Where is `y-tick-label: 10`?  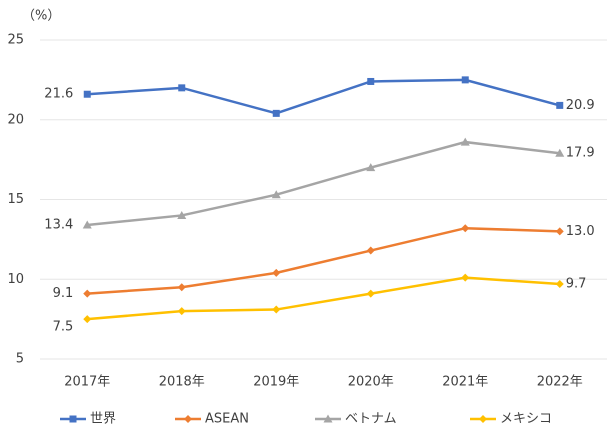
y-tick-label: 10 is located at coordinates (15, 279).